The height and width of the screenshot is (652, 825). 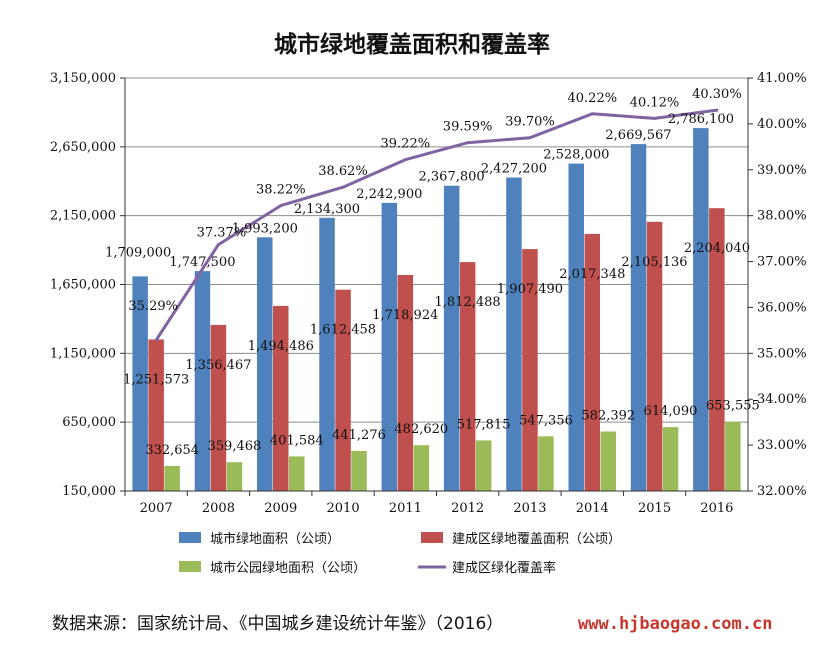 I want to click on bar-data-label: 2,669,567, so click(x=638, y=135).